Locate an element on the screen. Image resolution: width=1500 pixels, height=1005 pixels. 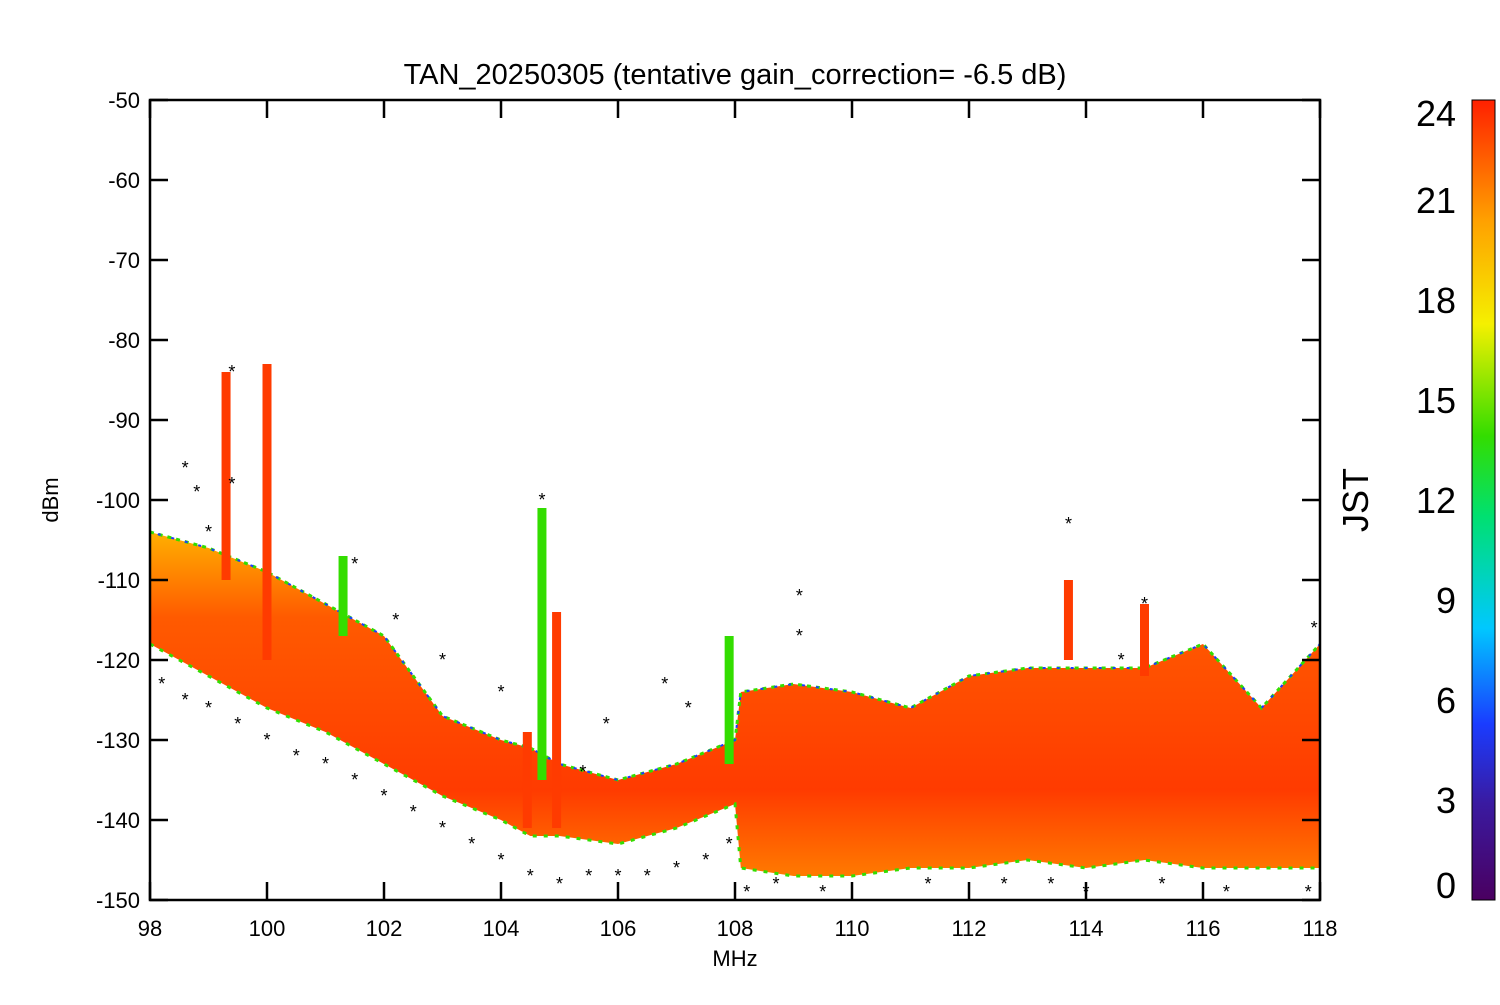
y-axis-label: dBm is located at coordinates (50, 499).